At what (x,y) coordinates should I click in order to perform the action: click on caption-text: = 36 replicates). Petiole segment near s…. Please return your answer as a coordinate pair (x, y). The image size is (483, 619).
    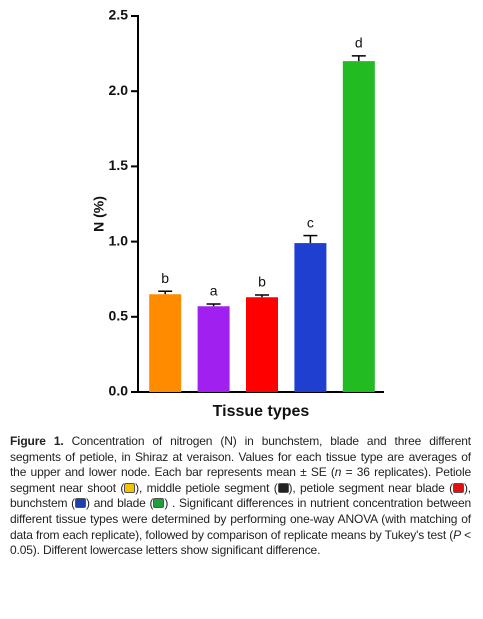
    Looking at the image, I should click on (240, 480).